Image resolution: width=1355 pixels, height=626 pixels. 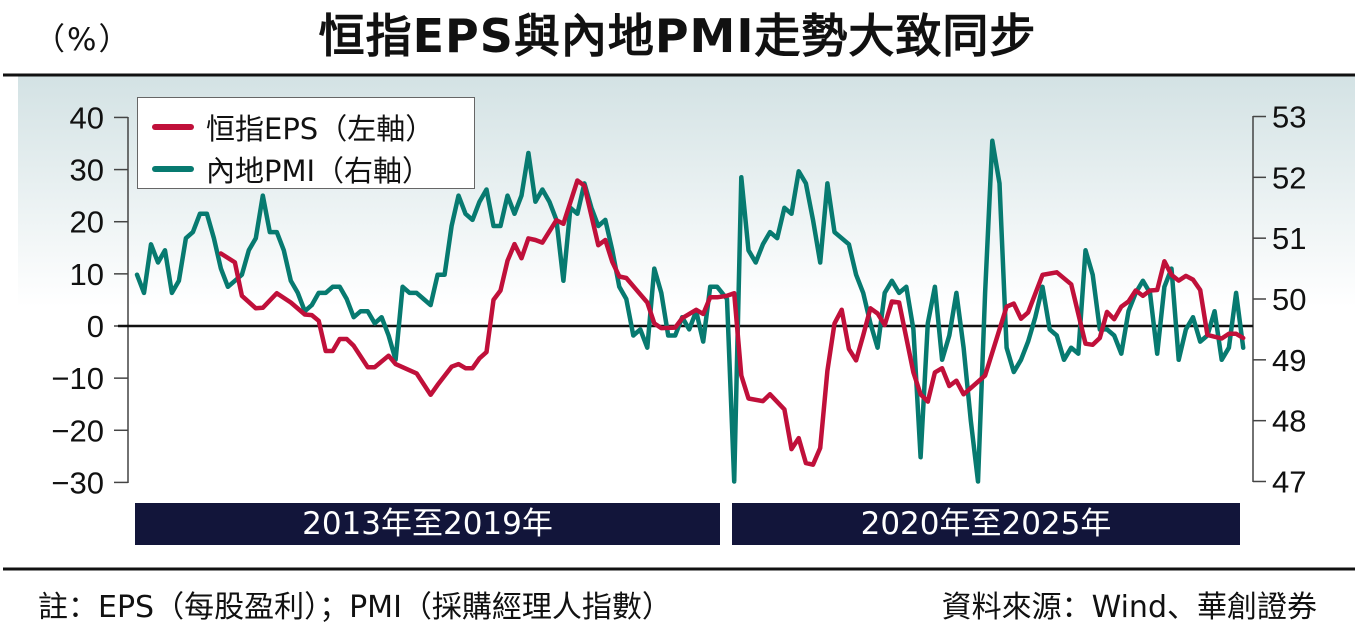 What do you see at coordinates (1289, 360) in the screenshot?
I see `right-tick-label: 49` at bounding box center [1289, 360].